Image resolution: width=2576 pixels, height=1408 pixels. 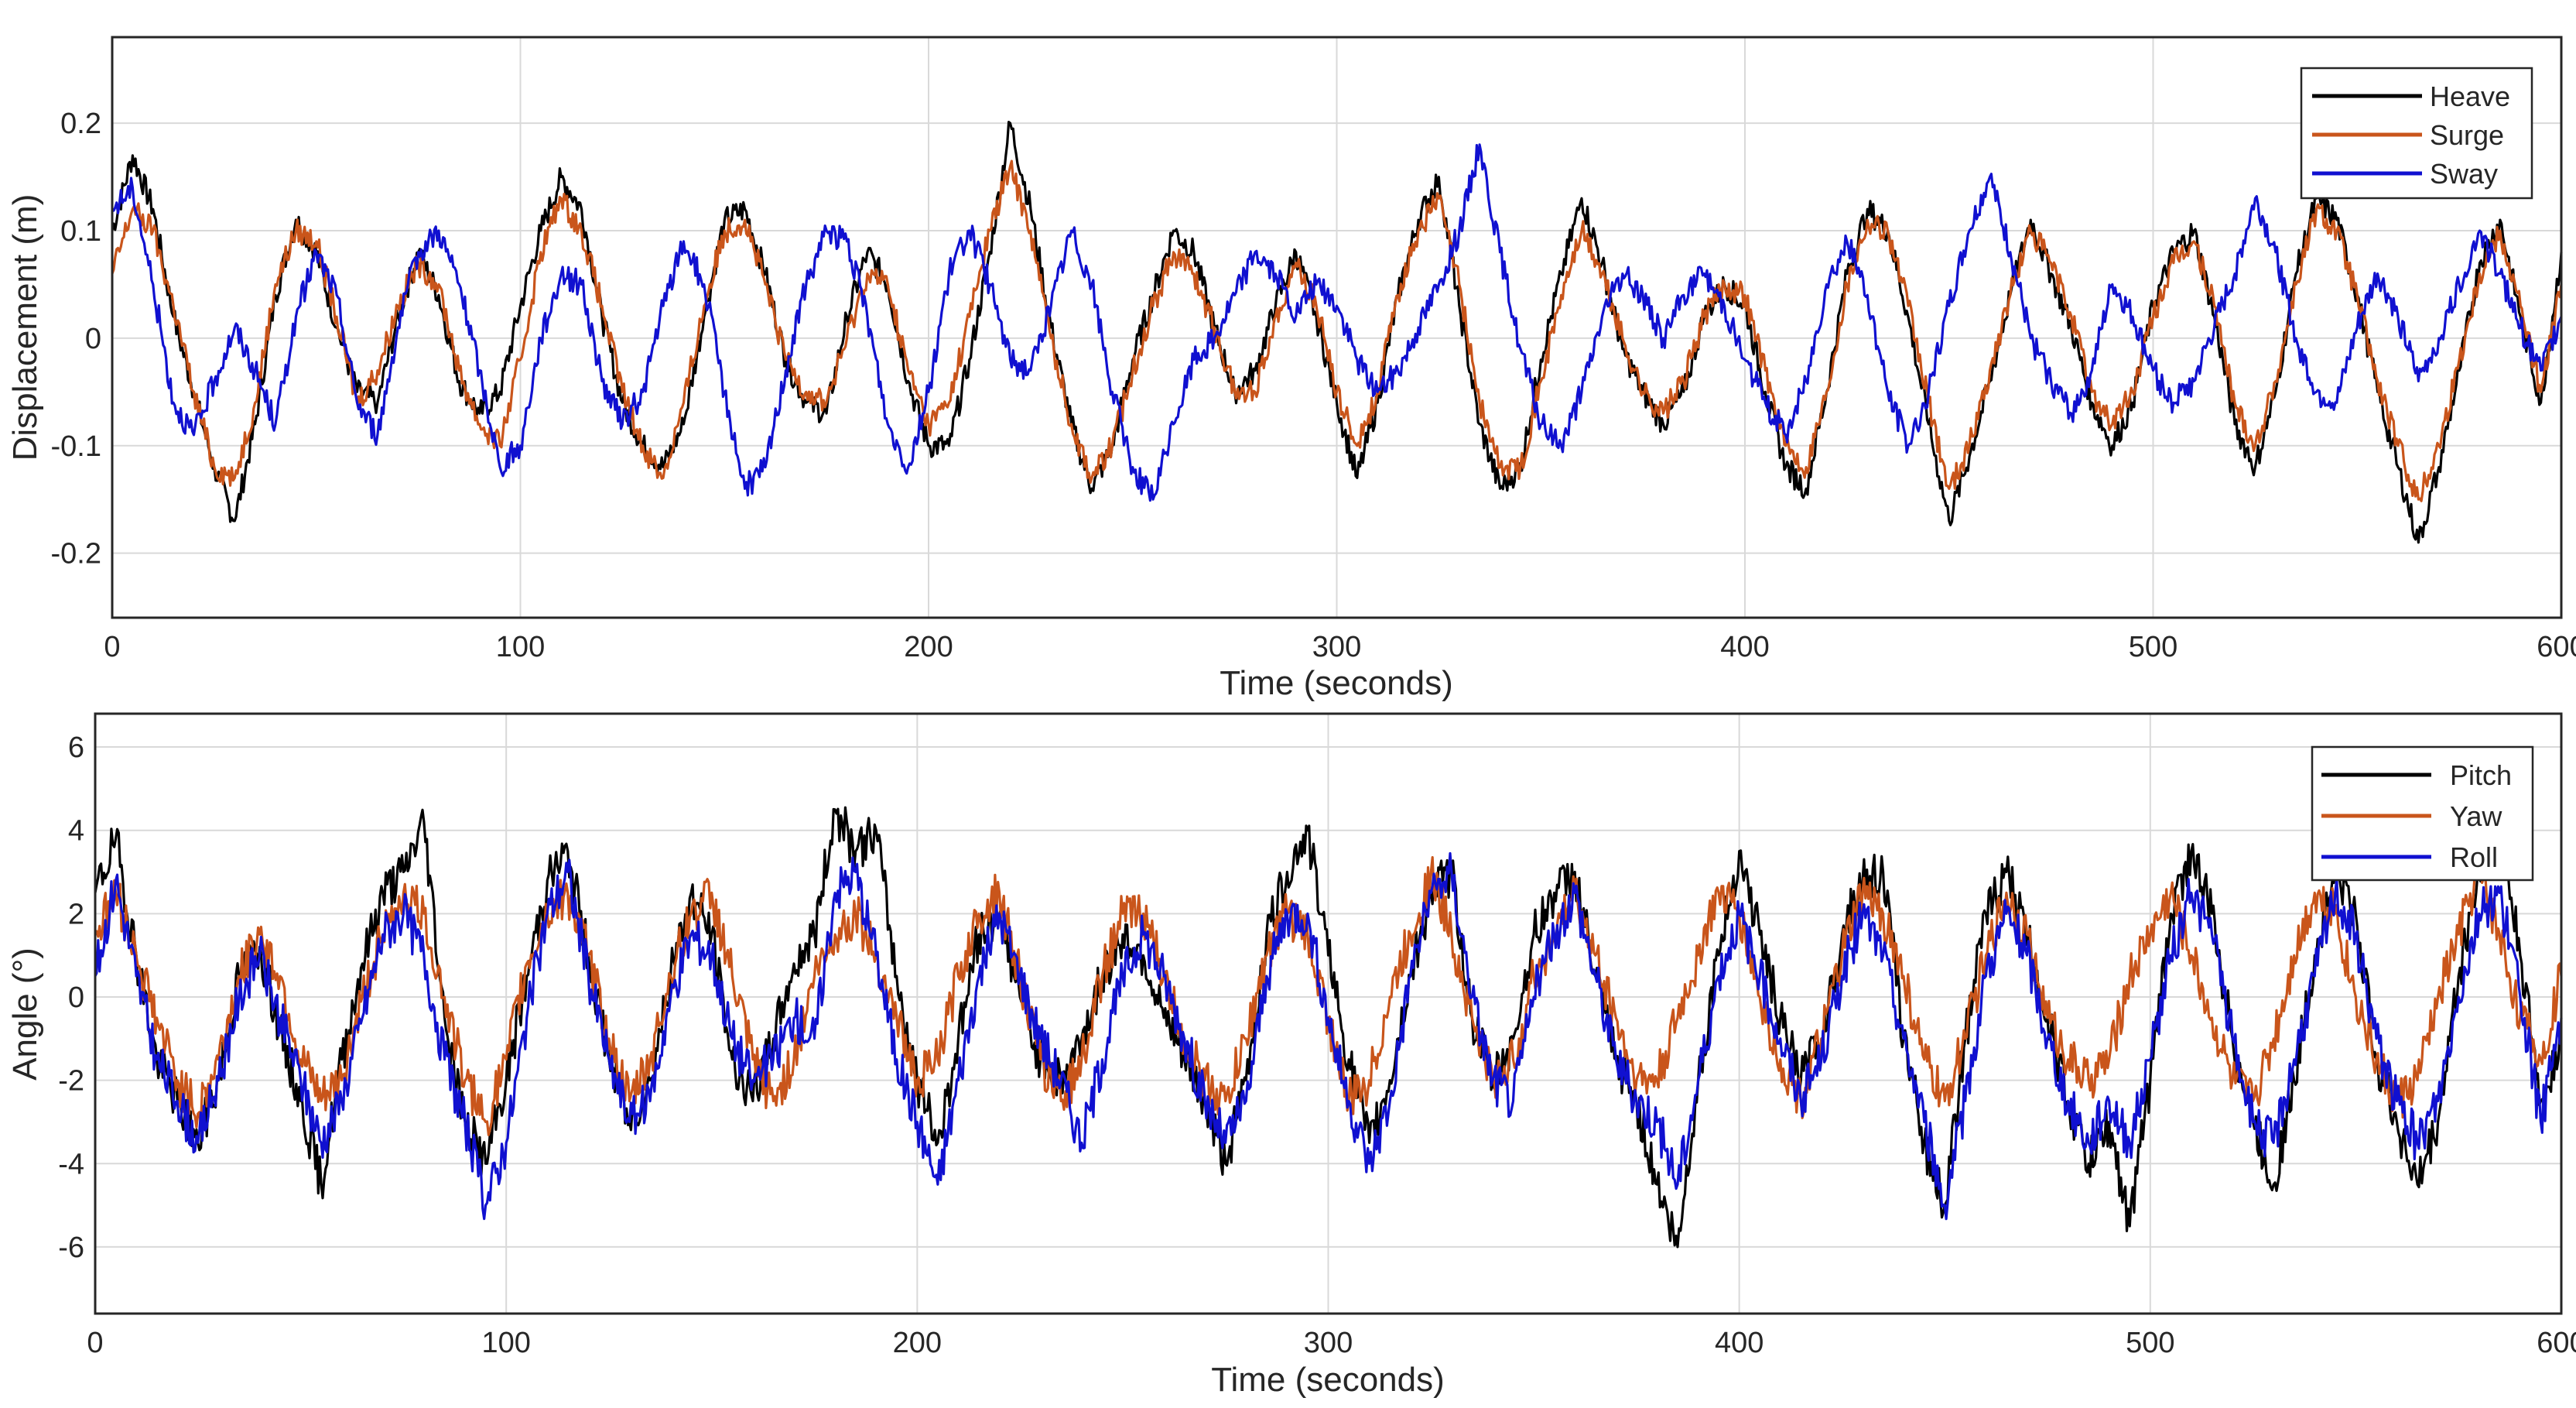 What do you see at coordinates (76, 747) in the screenshot?
I see `y-tick-label: 6` at bounding box center [76, 747].